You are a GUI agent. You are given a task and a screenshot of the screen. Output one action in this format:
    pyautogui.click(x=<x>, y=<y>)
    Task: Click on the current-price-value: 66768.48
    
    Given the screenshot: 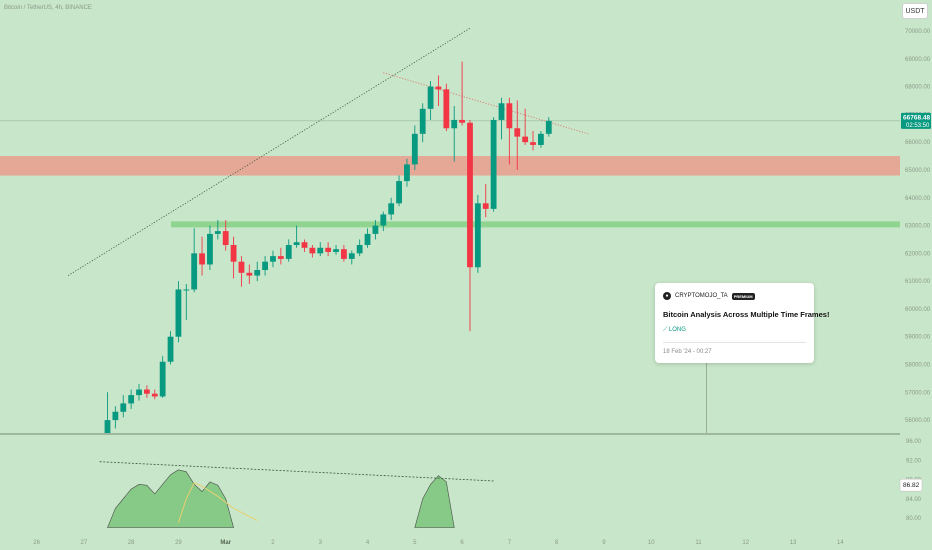 What is the action you would take?
    pyautogui.click(x=916, y=117)
    